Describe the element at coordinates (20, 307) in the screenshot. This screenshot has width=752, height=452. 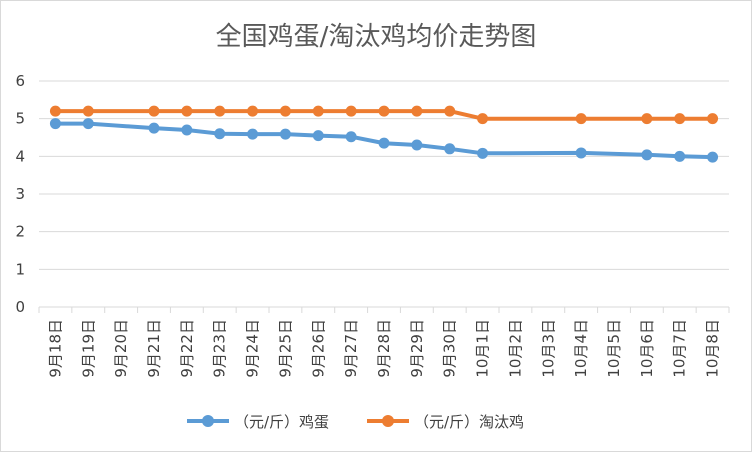
I see `y-tick-label: 0` at that location.